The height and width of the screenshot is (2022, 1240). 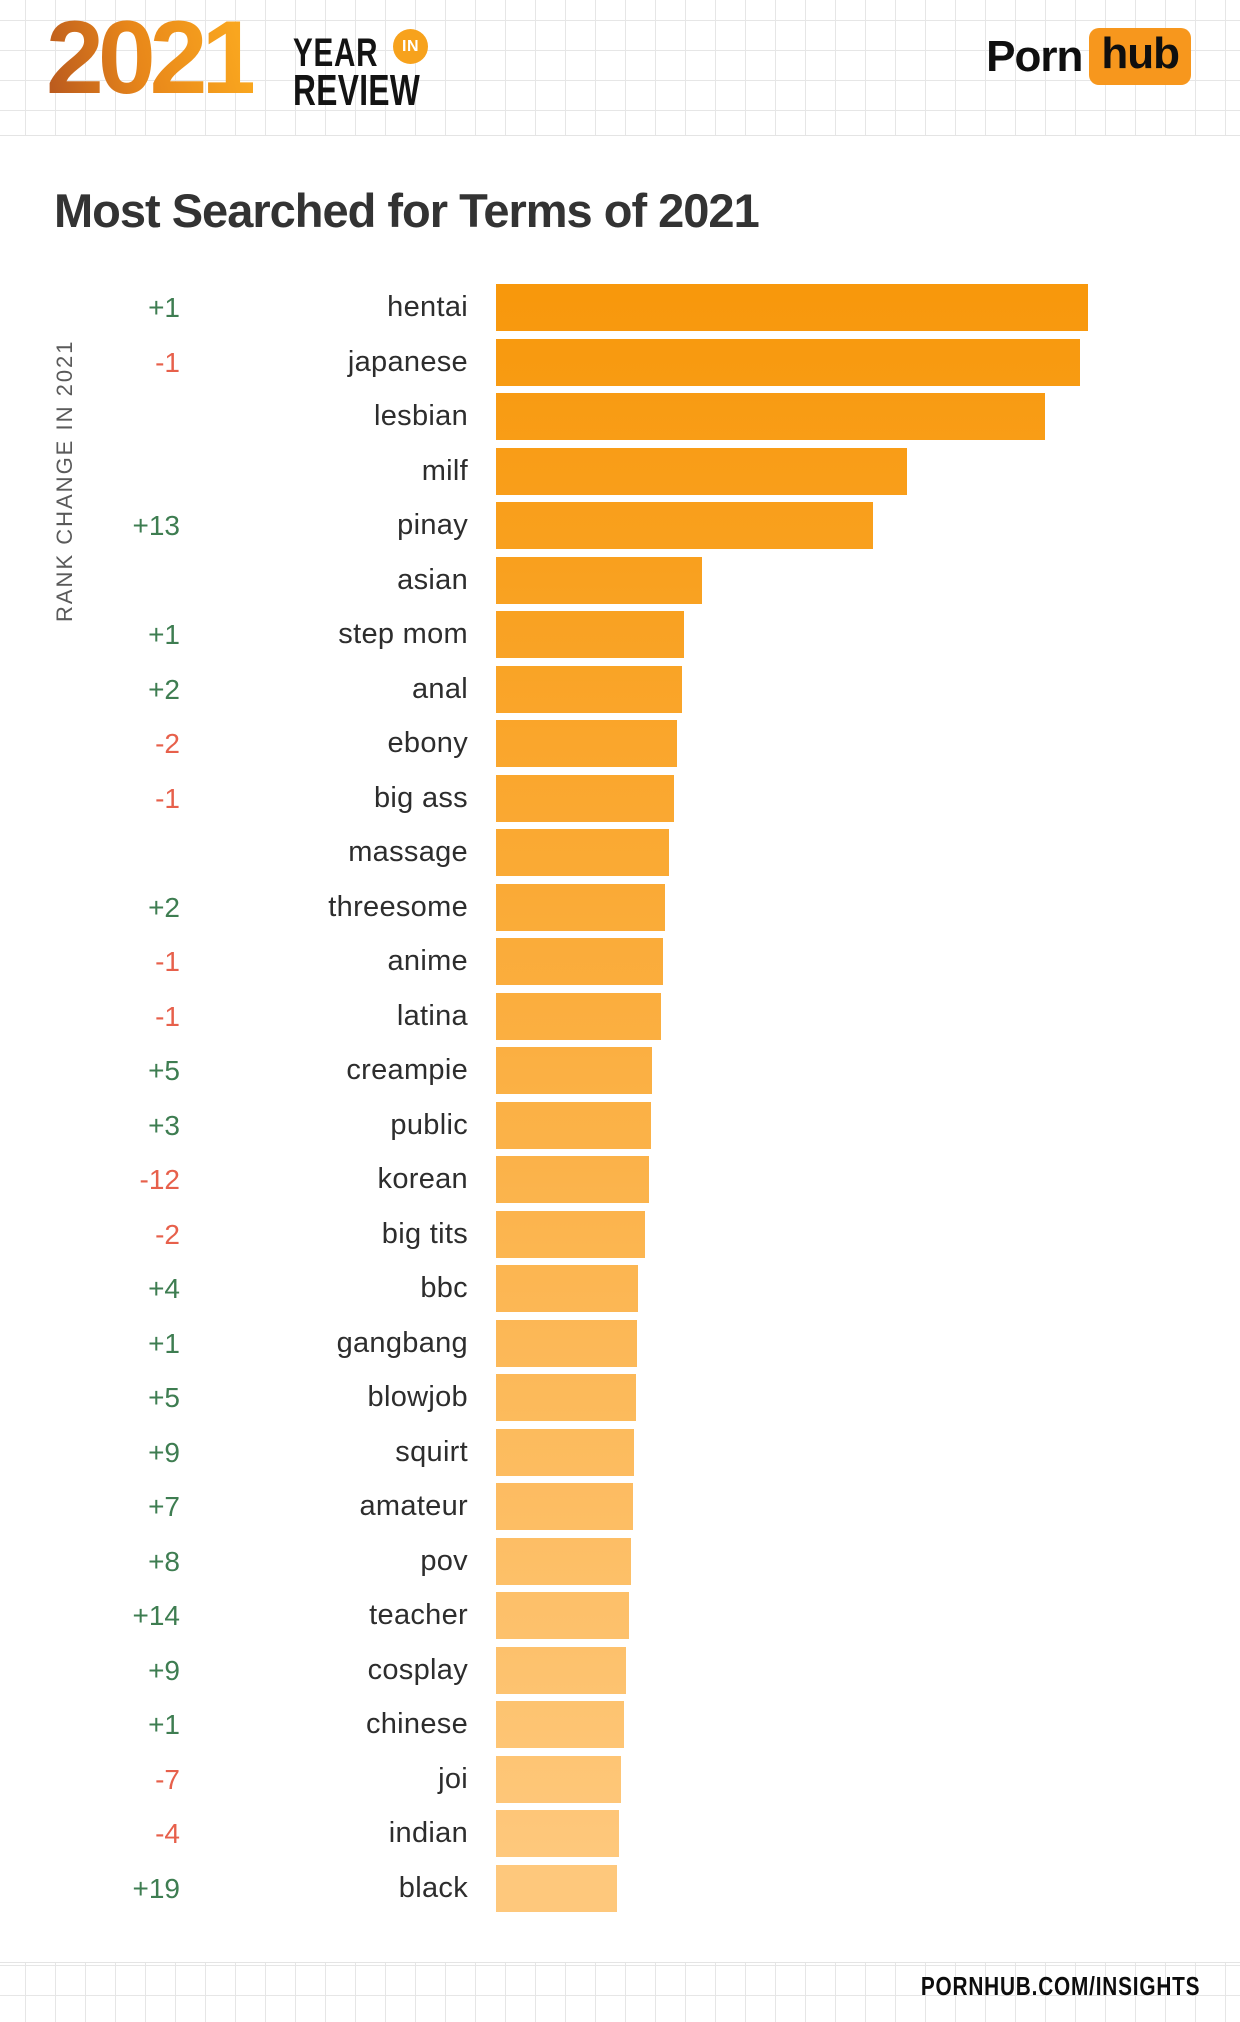 I want to click on chart-row: +9 squirt, so click(x=620, y=1456).